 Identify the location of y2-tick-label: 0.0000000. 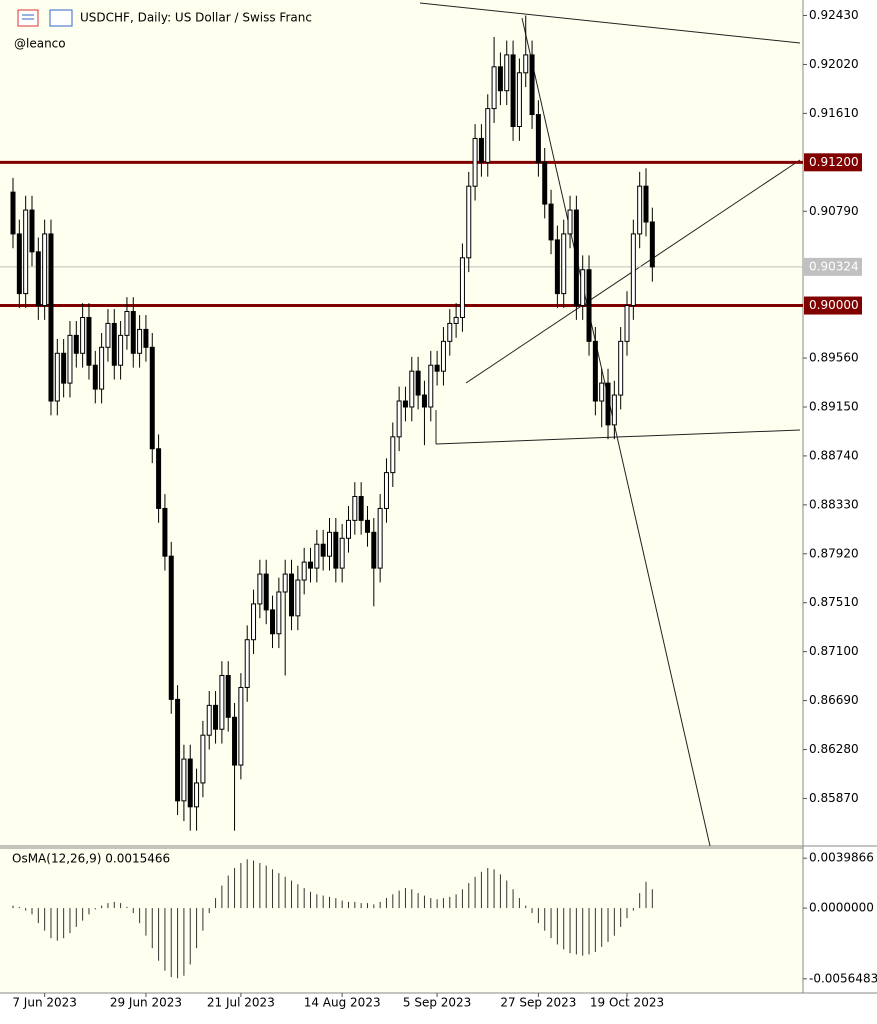
(841, 908).